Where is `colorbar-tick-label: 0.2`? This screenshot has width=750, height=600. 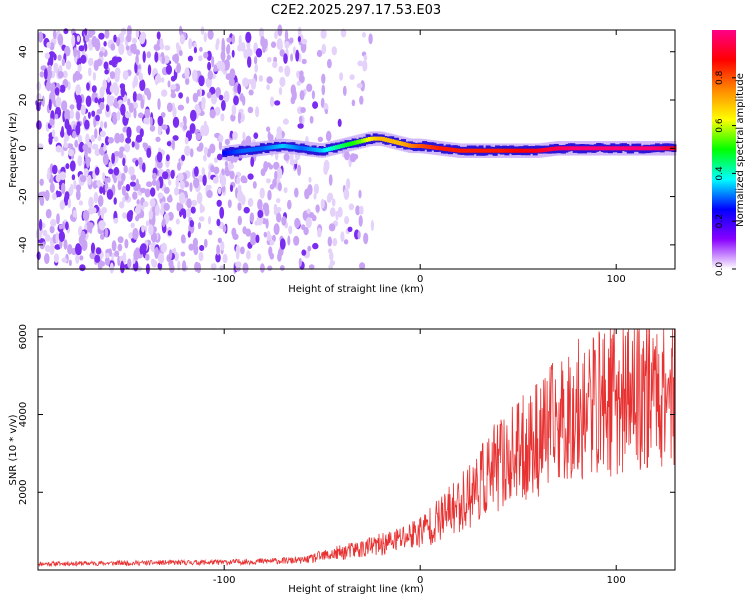
colorbar-tick-label: 0.2 is located at coordinates (720, 221).